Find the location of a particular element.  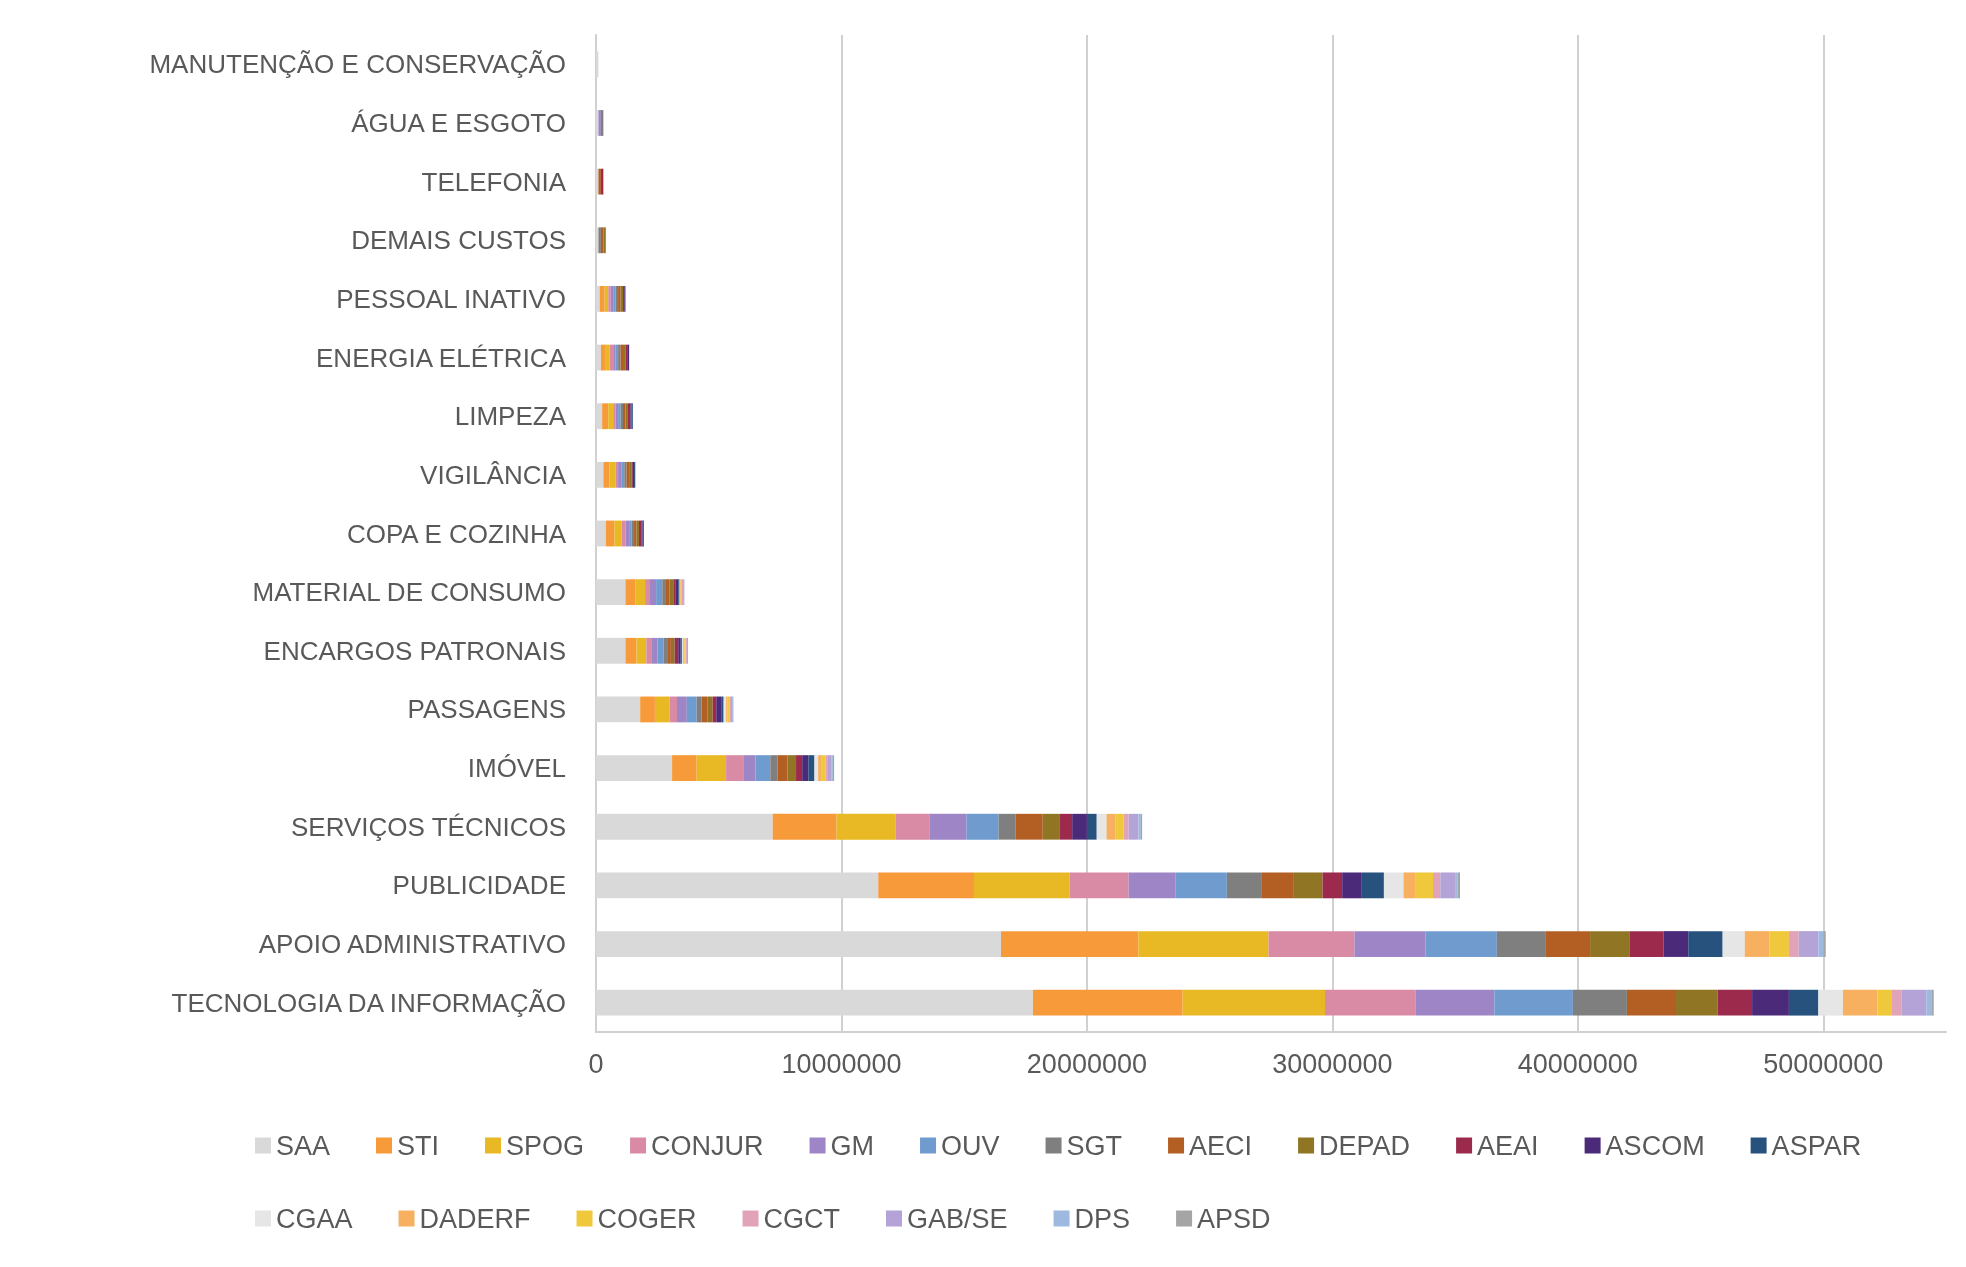

y-tick-label: TELEFONIA is located at coordinates (494, 181).